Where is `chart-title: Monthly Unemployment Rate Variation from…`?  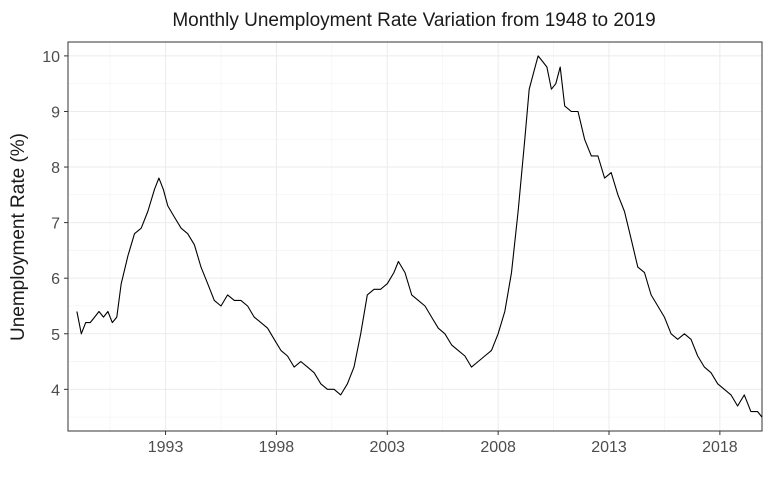
chart-title: Monthly Unemployment Rate Variation from… is located at coordinates (413, 20).